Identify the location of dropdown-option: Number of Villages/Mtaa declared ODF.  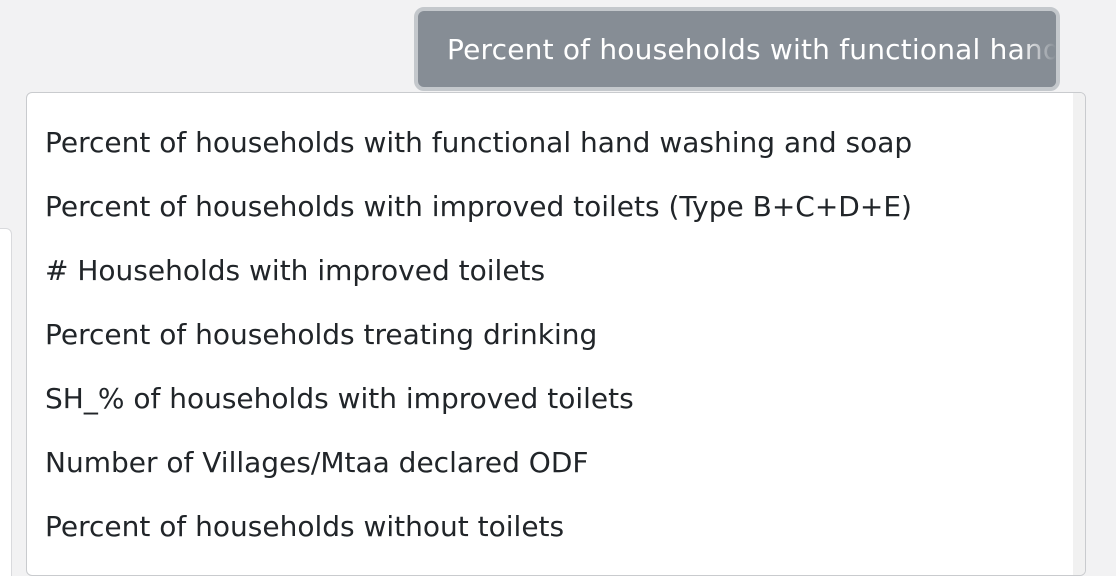
(317, 462).